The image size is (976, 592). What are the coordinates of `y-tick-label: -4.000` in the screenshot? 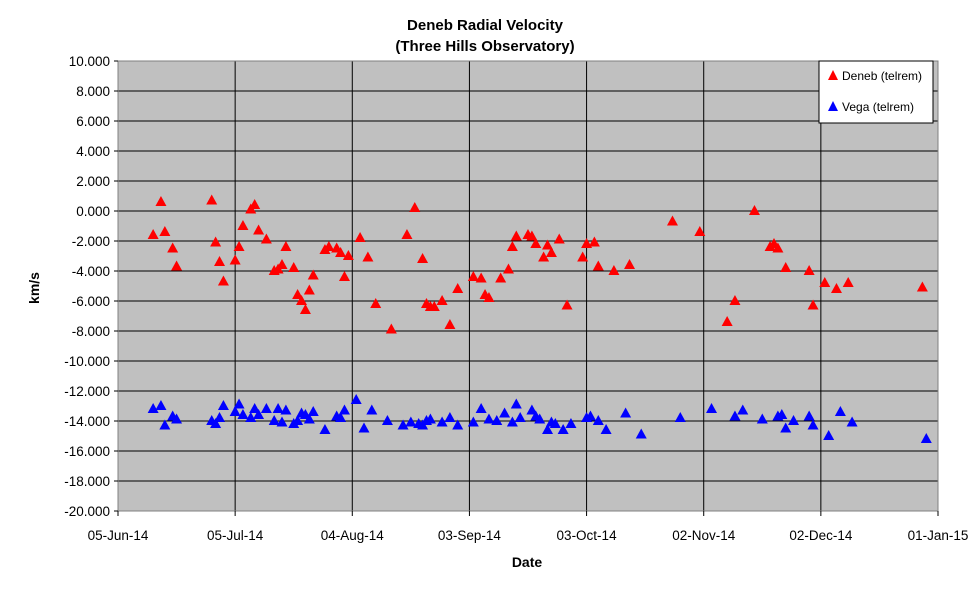 It's located at (91, 271).